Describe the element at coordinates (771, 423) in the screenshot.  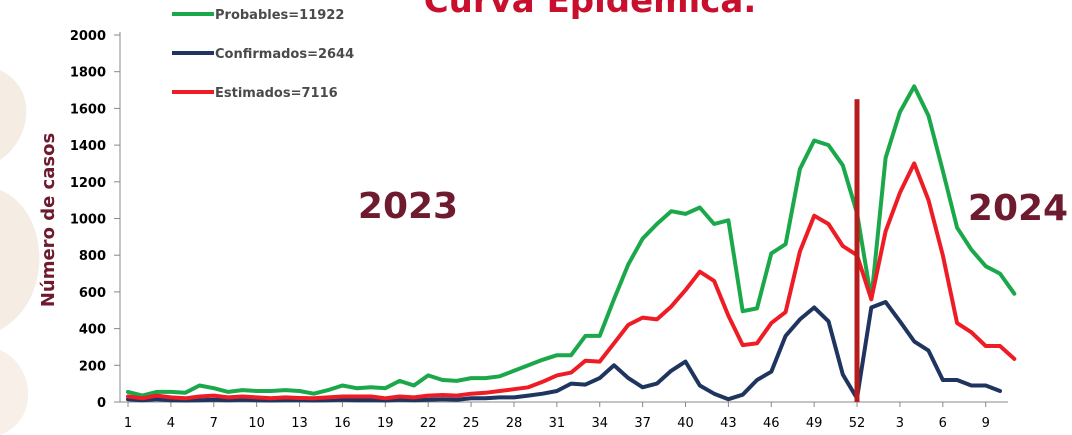
I see `x-tick-label: 46` at that location.